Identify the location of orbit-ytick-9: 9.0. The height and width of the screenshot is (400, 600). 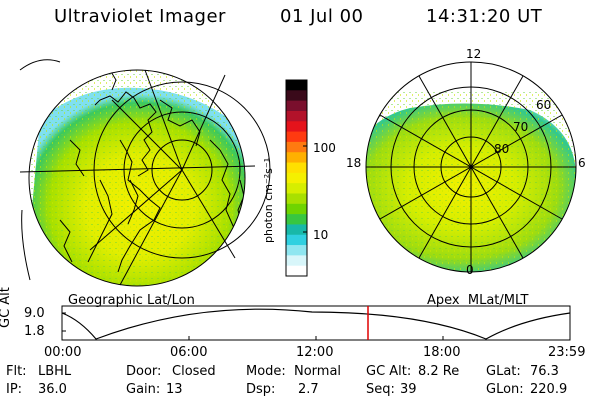
(34, 313).